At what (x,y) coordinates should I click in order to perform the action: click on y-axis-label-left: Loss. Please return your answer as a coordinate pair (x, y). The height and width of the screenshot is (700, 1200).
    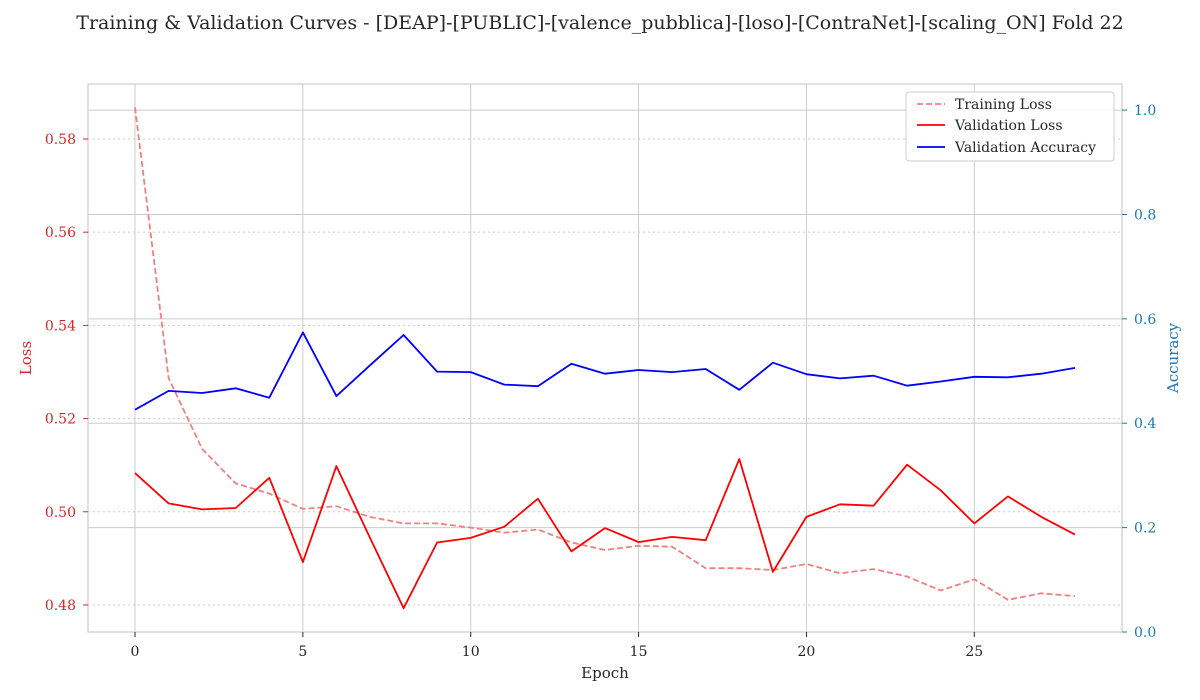
    Looking at the image, I should click on (26, 358).